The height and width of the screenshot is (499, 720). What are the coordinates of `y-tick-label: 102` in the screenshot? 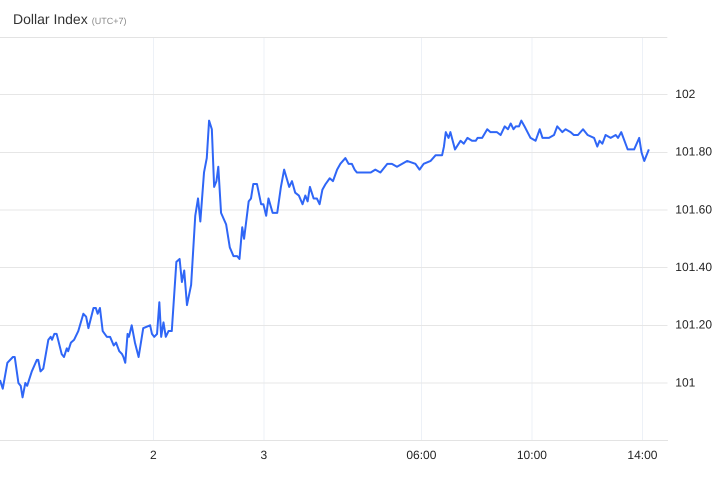 It's located at (685, 93).